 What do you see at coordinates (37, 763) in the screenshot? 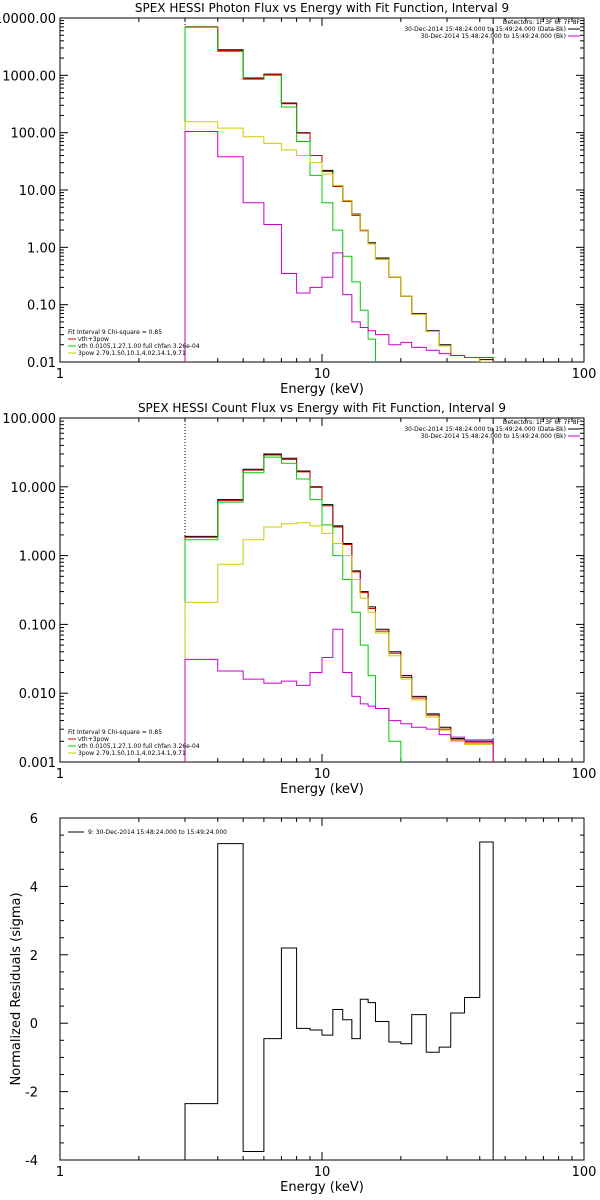
I see `y-tick-label: 0.001` at bounding box center [37, 763].